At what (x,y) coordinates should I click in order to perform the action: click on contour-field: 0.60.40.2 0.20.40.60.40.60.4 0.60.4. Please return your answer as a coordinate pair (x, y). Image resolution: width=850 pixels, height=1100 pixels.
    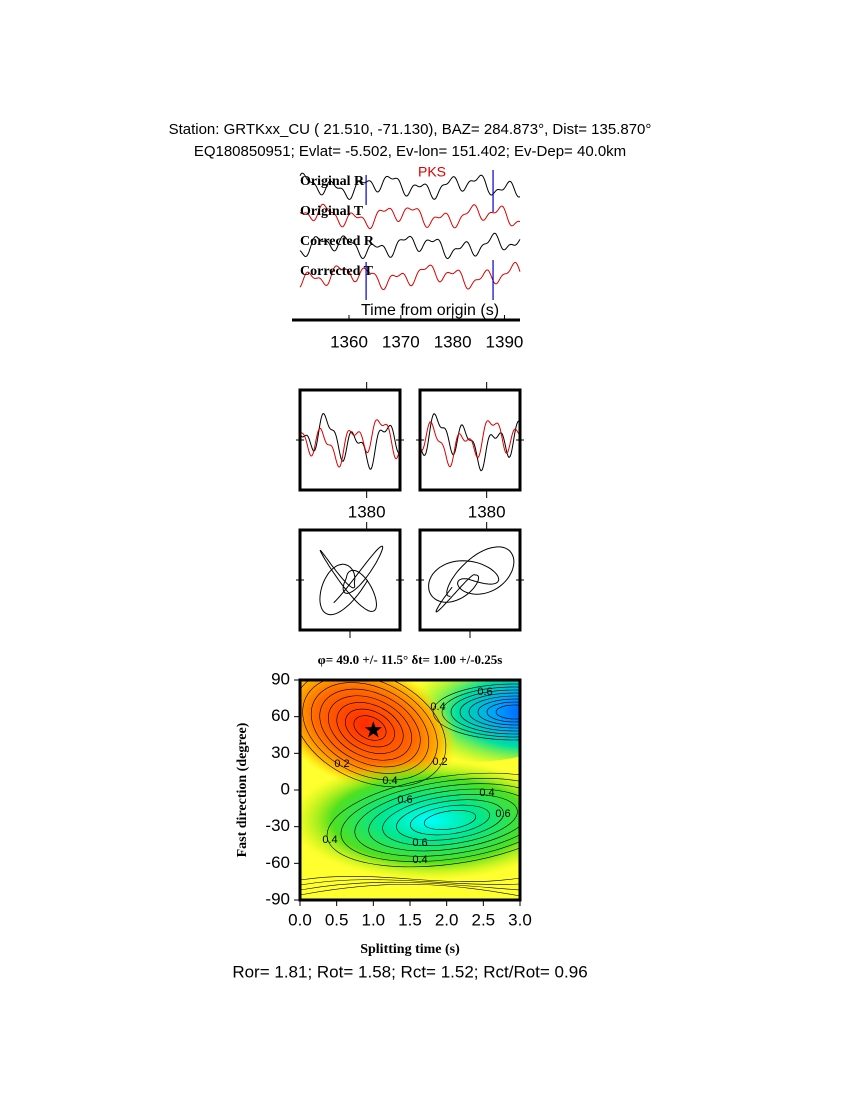
    Looking at the image, I should click on (410, 790).